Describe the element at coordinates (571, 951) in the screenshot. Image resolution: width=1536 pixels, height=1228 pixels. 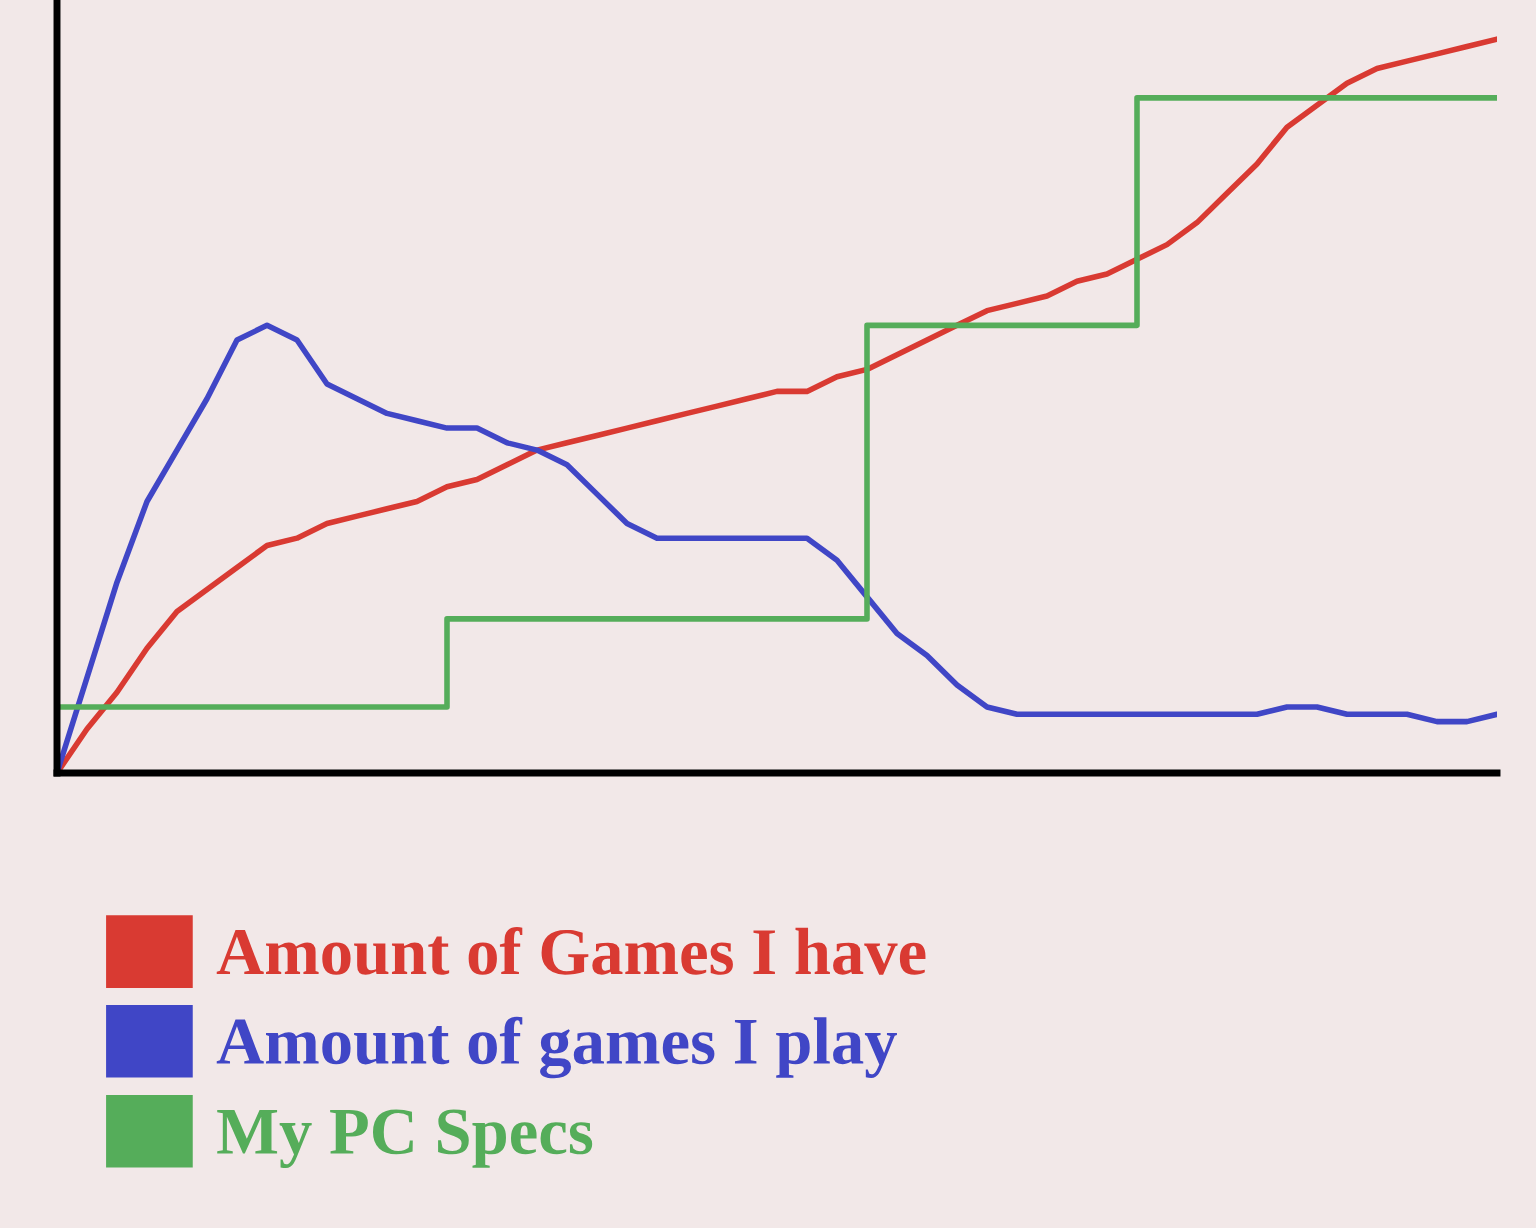
I see `legend-label: Amount of Games I have` at that location.